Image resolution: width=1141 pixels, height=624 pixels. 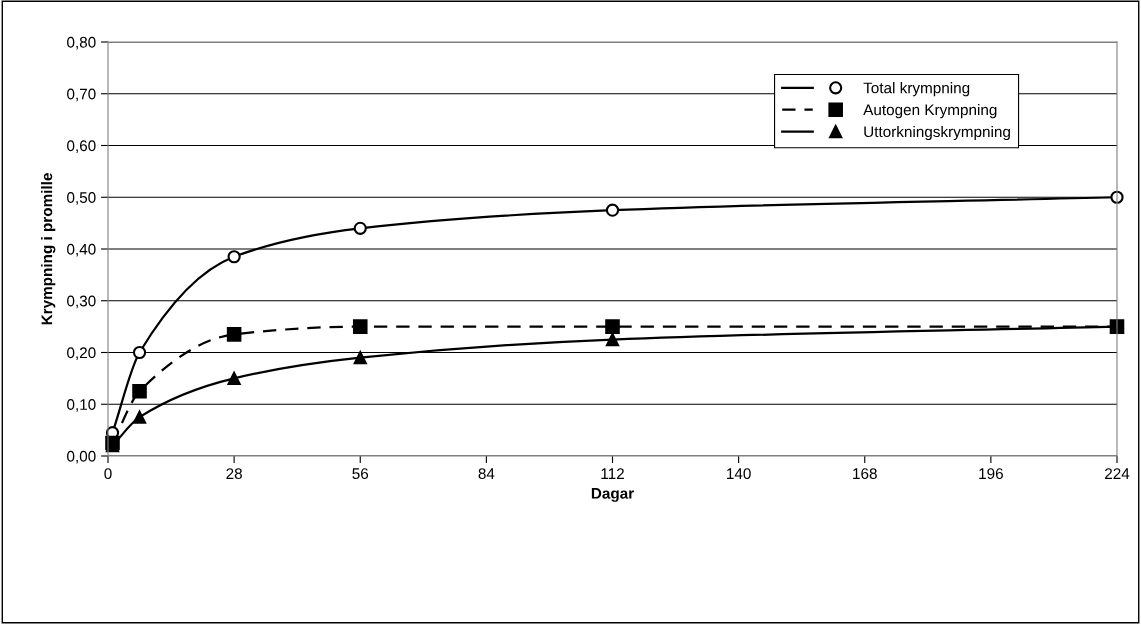 What do you see at coordinates (81, 43) in the screenshot?
I see `y-tick-label: 0,80` at bounding box center [81, 43].